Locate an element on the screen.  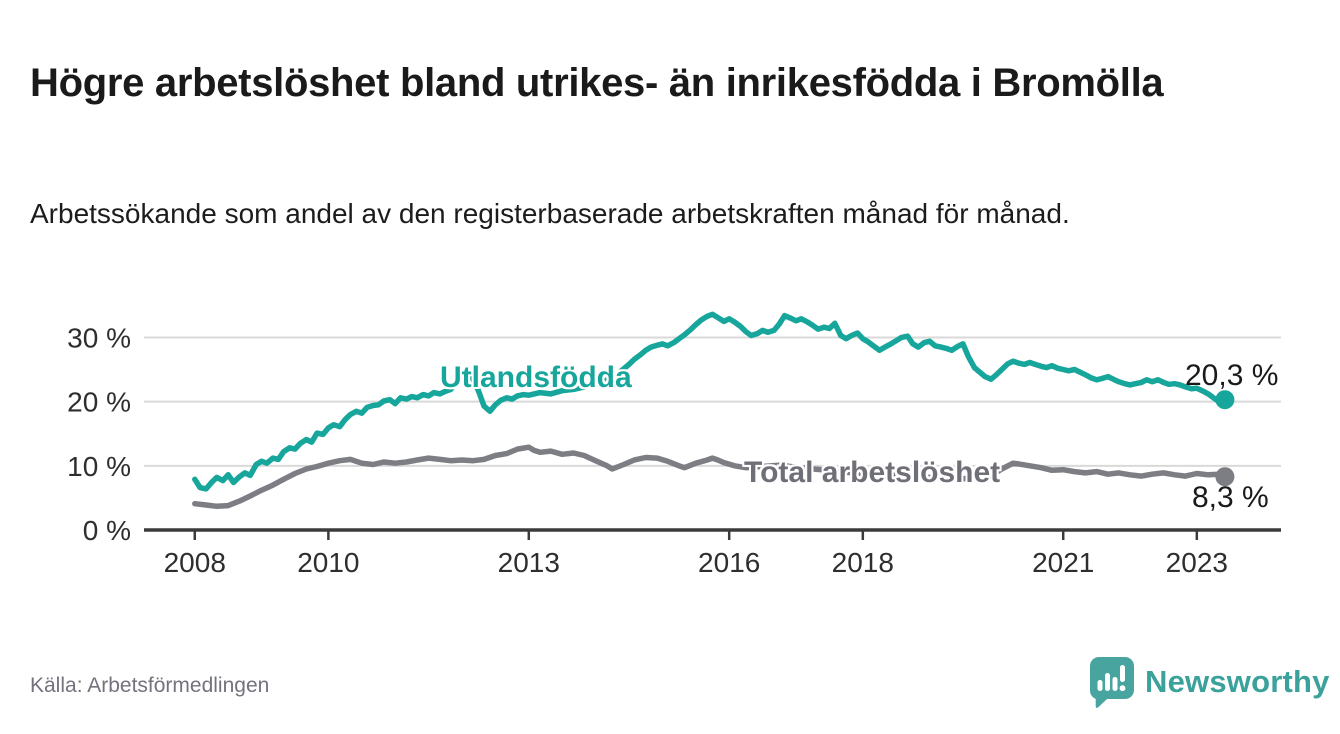
series-label-total-arbetsloshet: Total arbetslöshet is located at coordinates (872, 472).